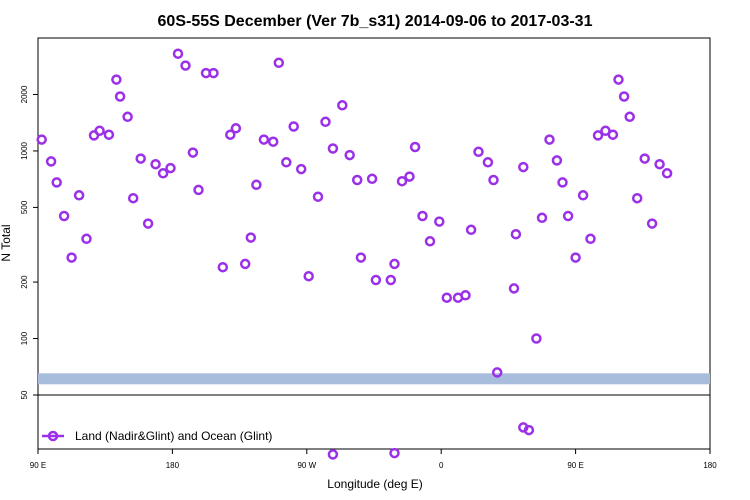 This screenshot has height=500, width=750. Describe the element at coordinates (24, 94) in the screenshot. I see `y-tick-label: 2000` at that location.